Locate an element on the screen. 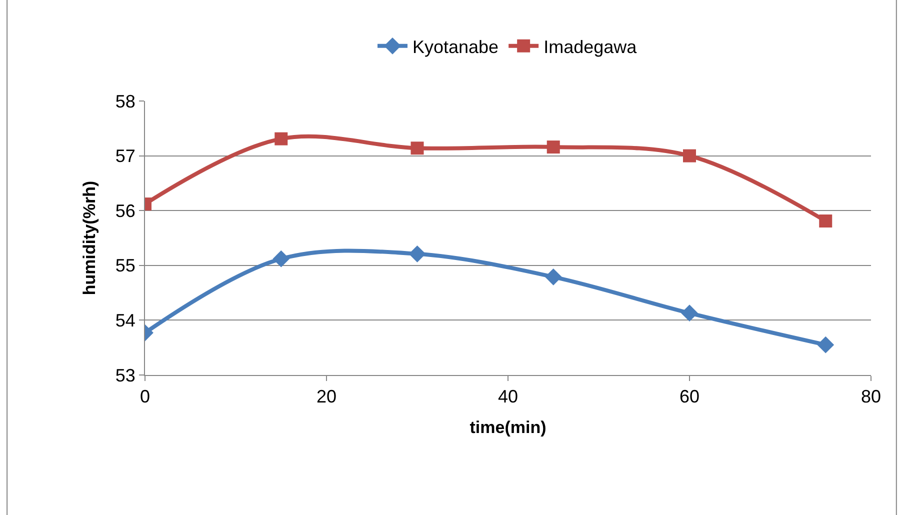 This screenshot has width=904, height=515. x-tick-label: 80 is located at coordinates (871, 396).